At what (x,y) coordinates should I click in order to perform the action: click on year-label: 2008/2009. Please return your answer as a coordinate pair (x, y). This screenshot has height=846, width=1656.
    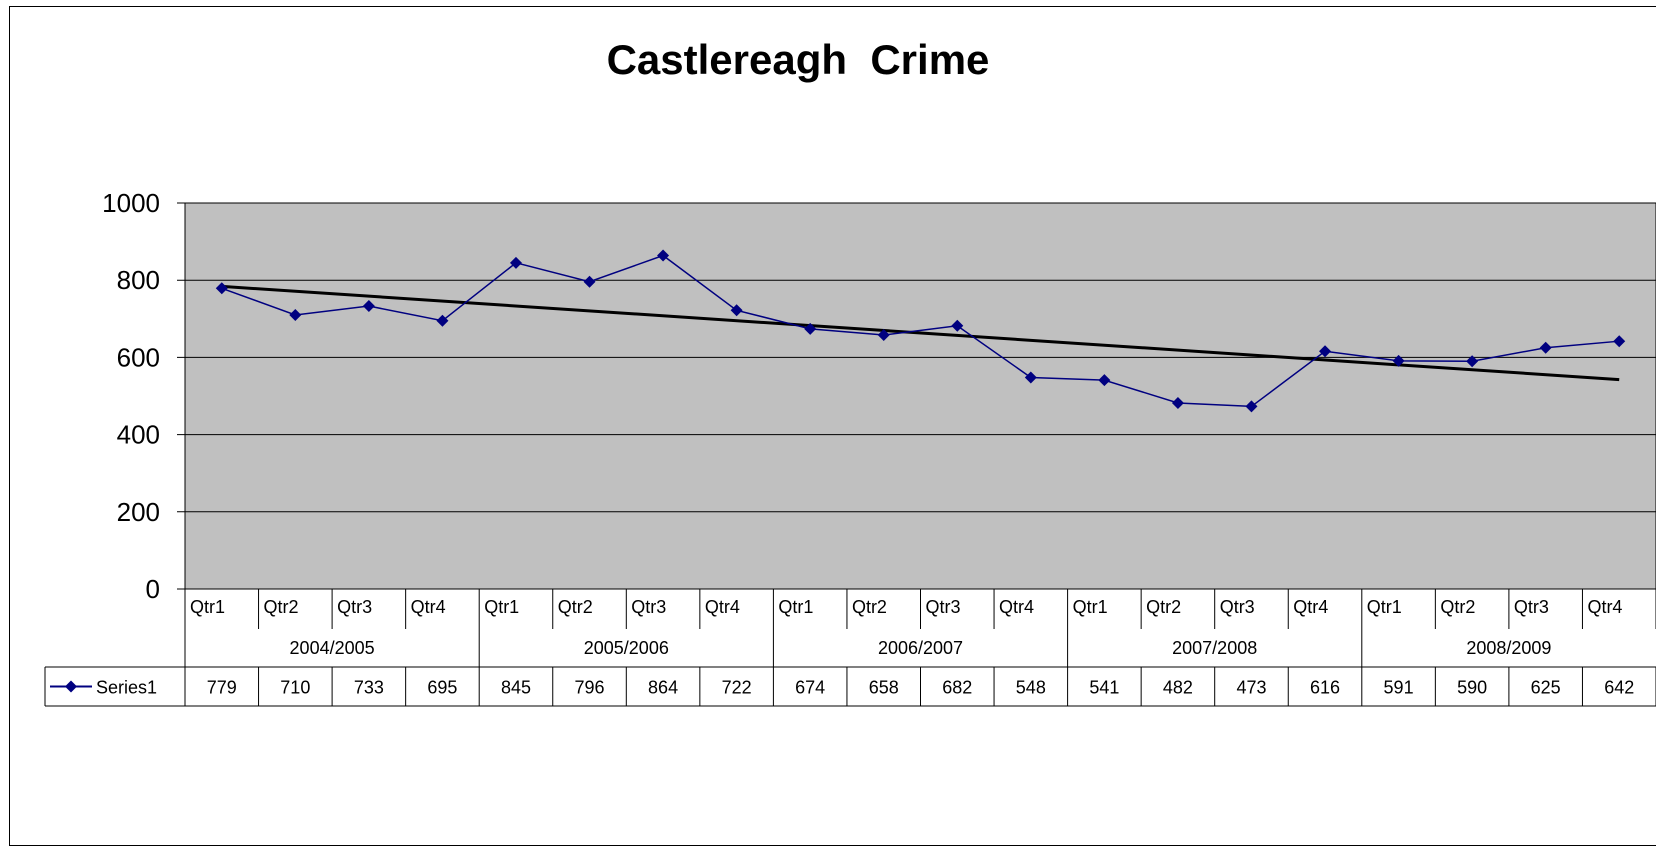
    Looking at the image, I should click on (1508, 648).